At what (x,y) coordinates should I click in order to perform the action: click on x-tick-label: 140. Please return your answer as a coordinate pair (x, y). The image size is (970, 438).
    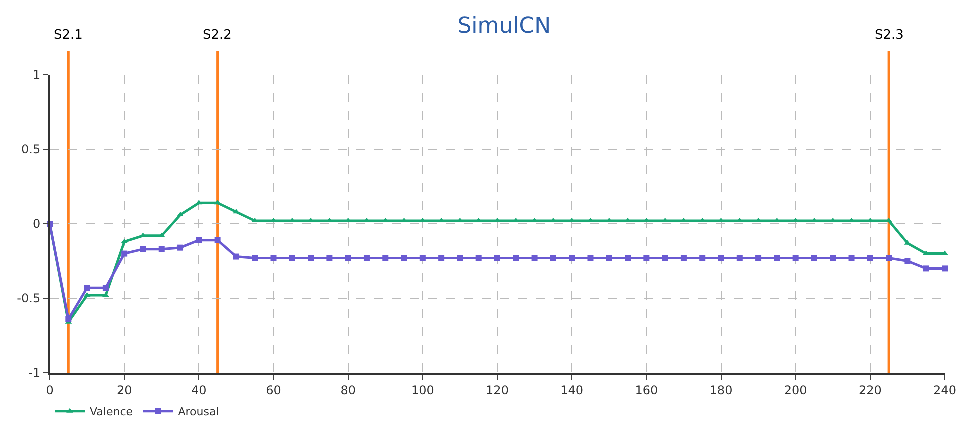
    Looking at the image, I should click on (572, 390).